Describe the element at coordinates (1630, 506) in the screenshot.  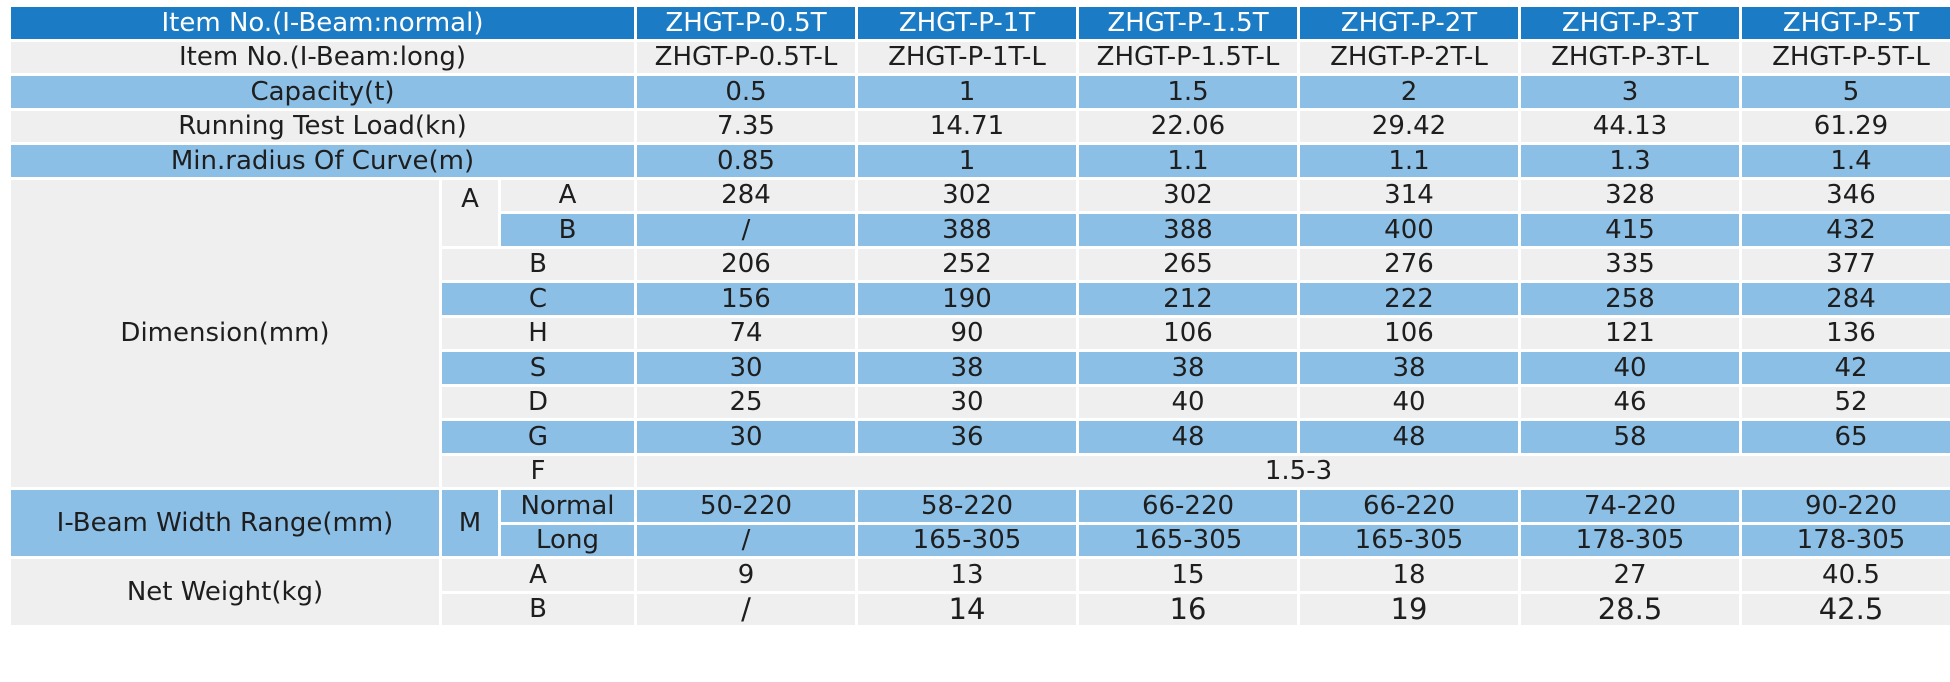
I see `table-cell: 74-220` at that location.